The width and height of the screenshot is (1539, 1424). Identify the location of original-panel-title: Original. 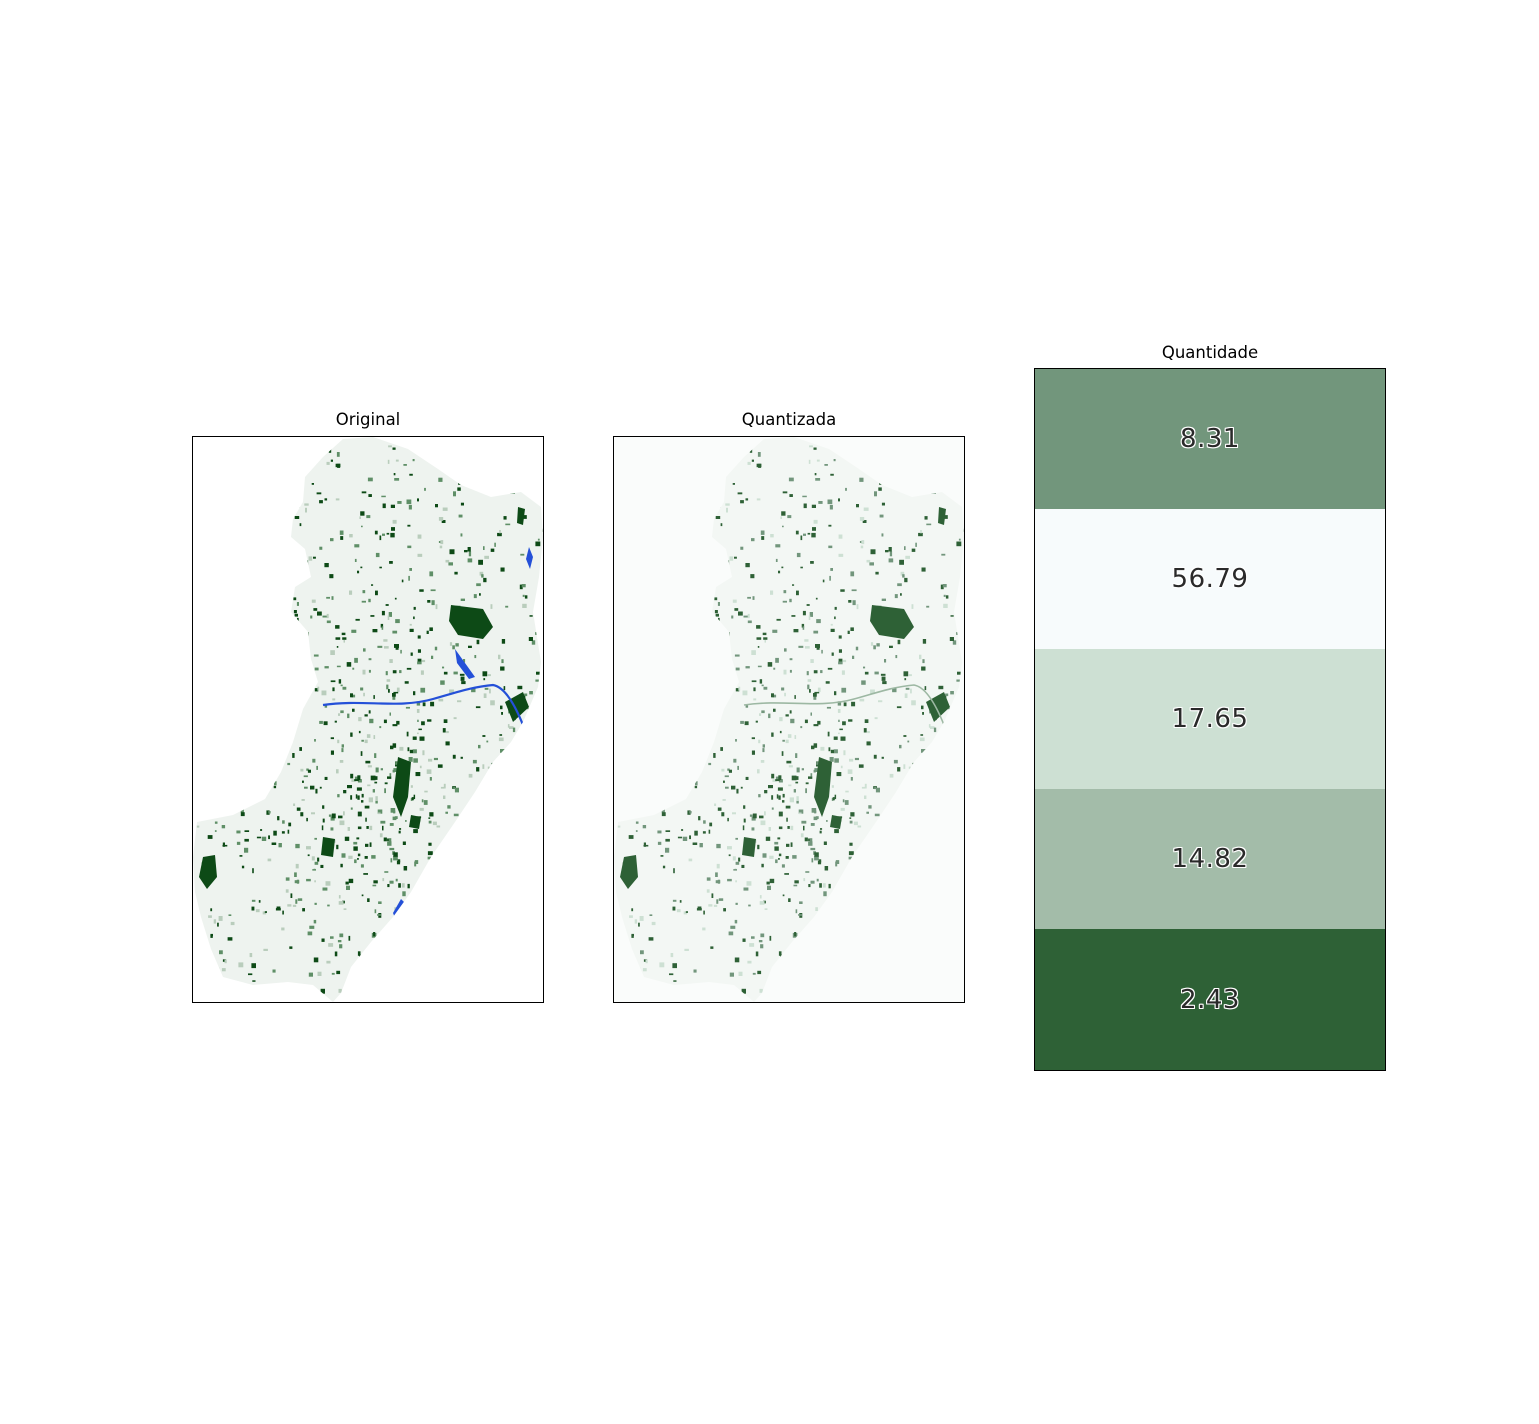
(368, 419).